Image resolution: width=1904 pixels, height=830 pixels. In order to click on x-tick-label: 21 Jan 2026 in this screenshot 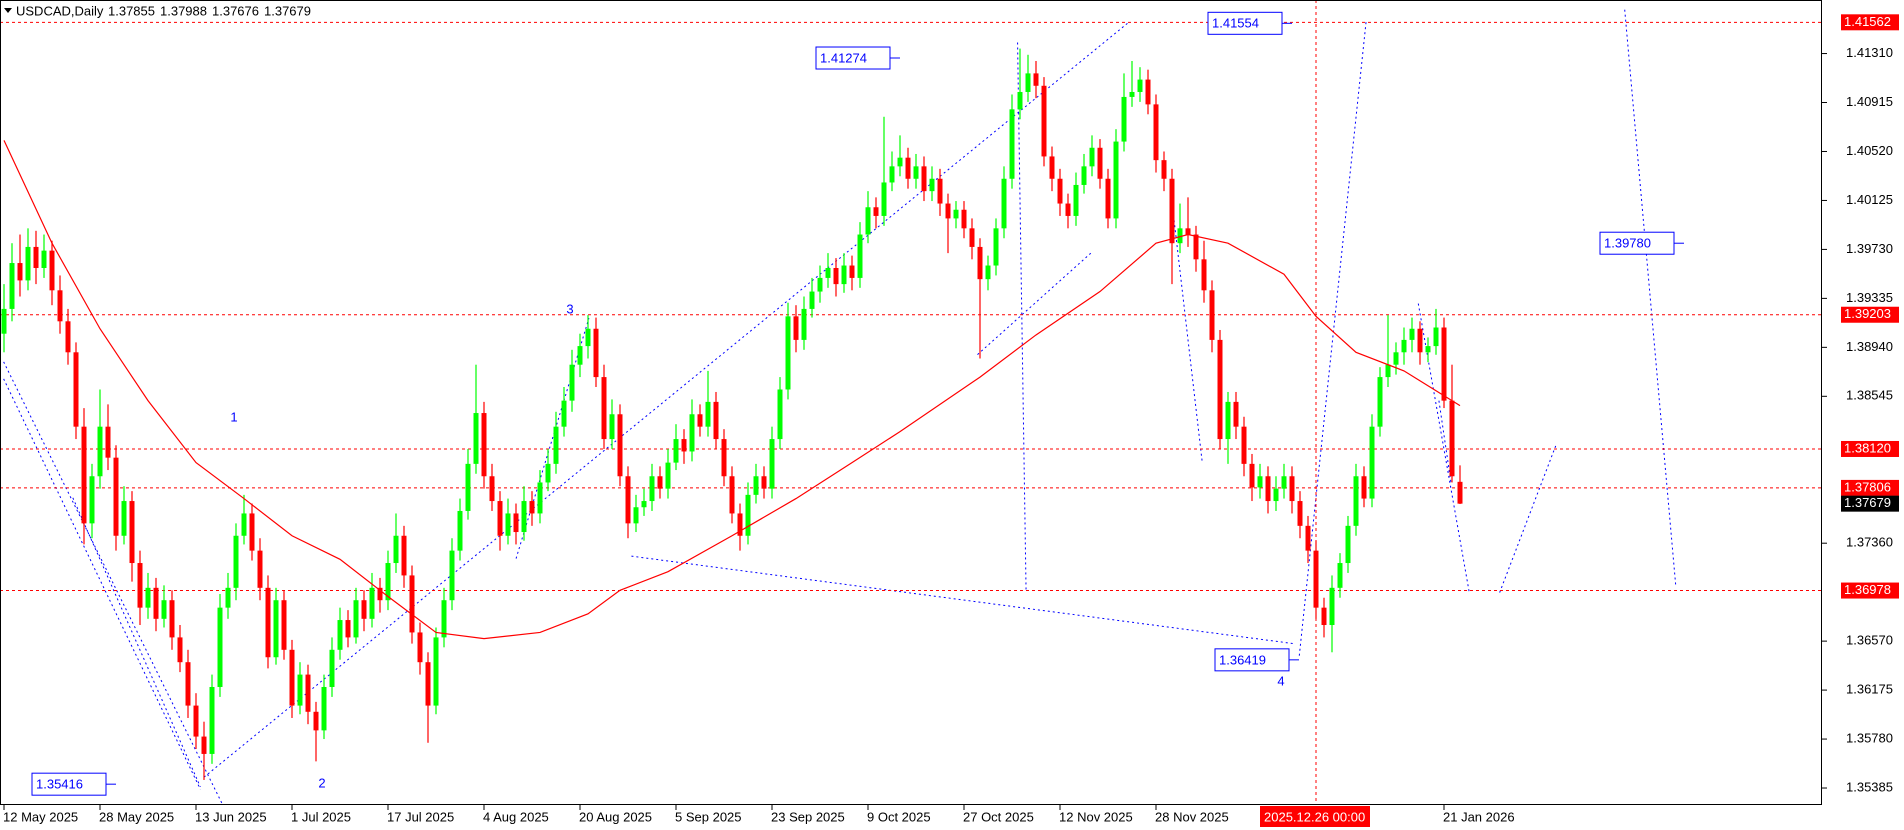, I will do `click(1479, 816)`.